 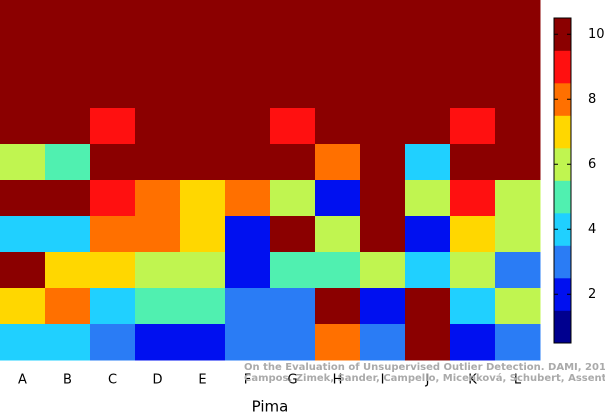 What do you see at coordinates (592, 294) in the screenshot?
I see `colorbar-tick-label: 2` at bounding box center [592, 294].